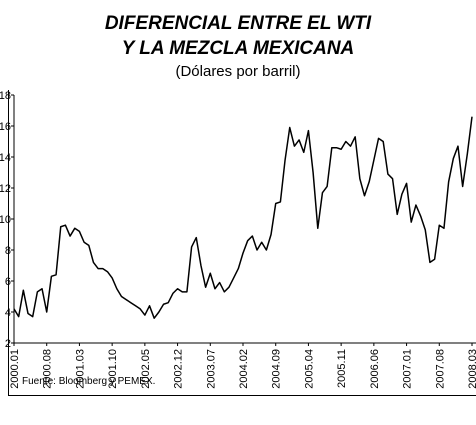 This screenshot has width=476, height=425. I want to click on x-tick-label: 2000.01, so click(15, 369).